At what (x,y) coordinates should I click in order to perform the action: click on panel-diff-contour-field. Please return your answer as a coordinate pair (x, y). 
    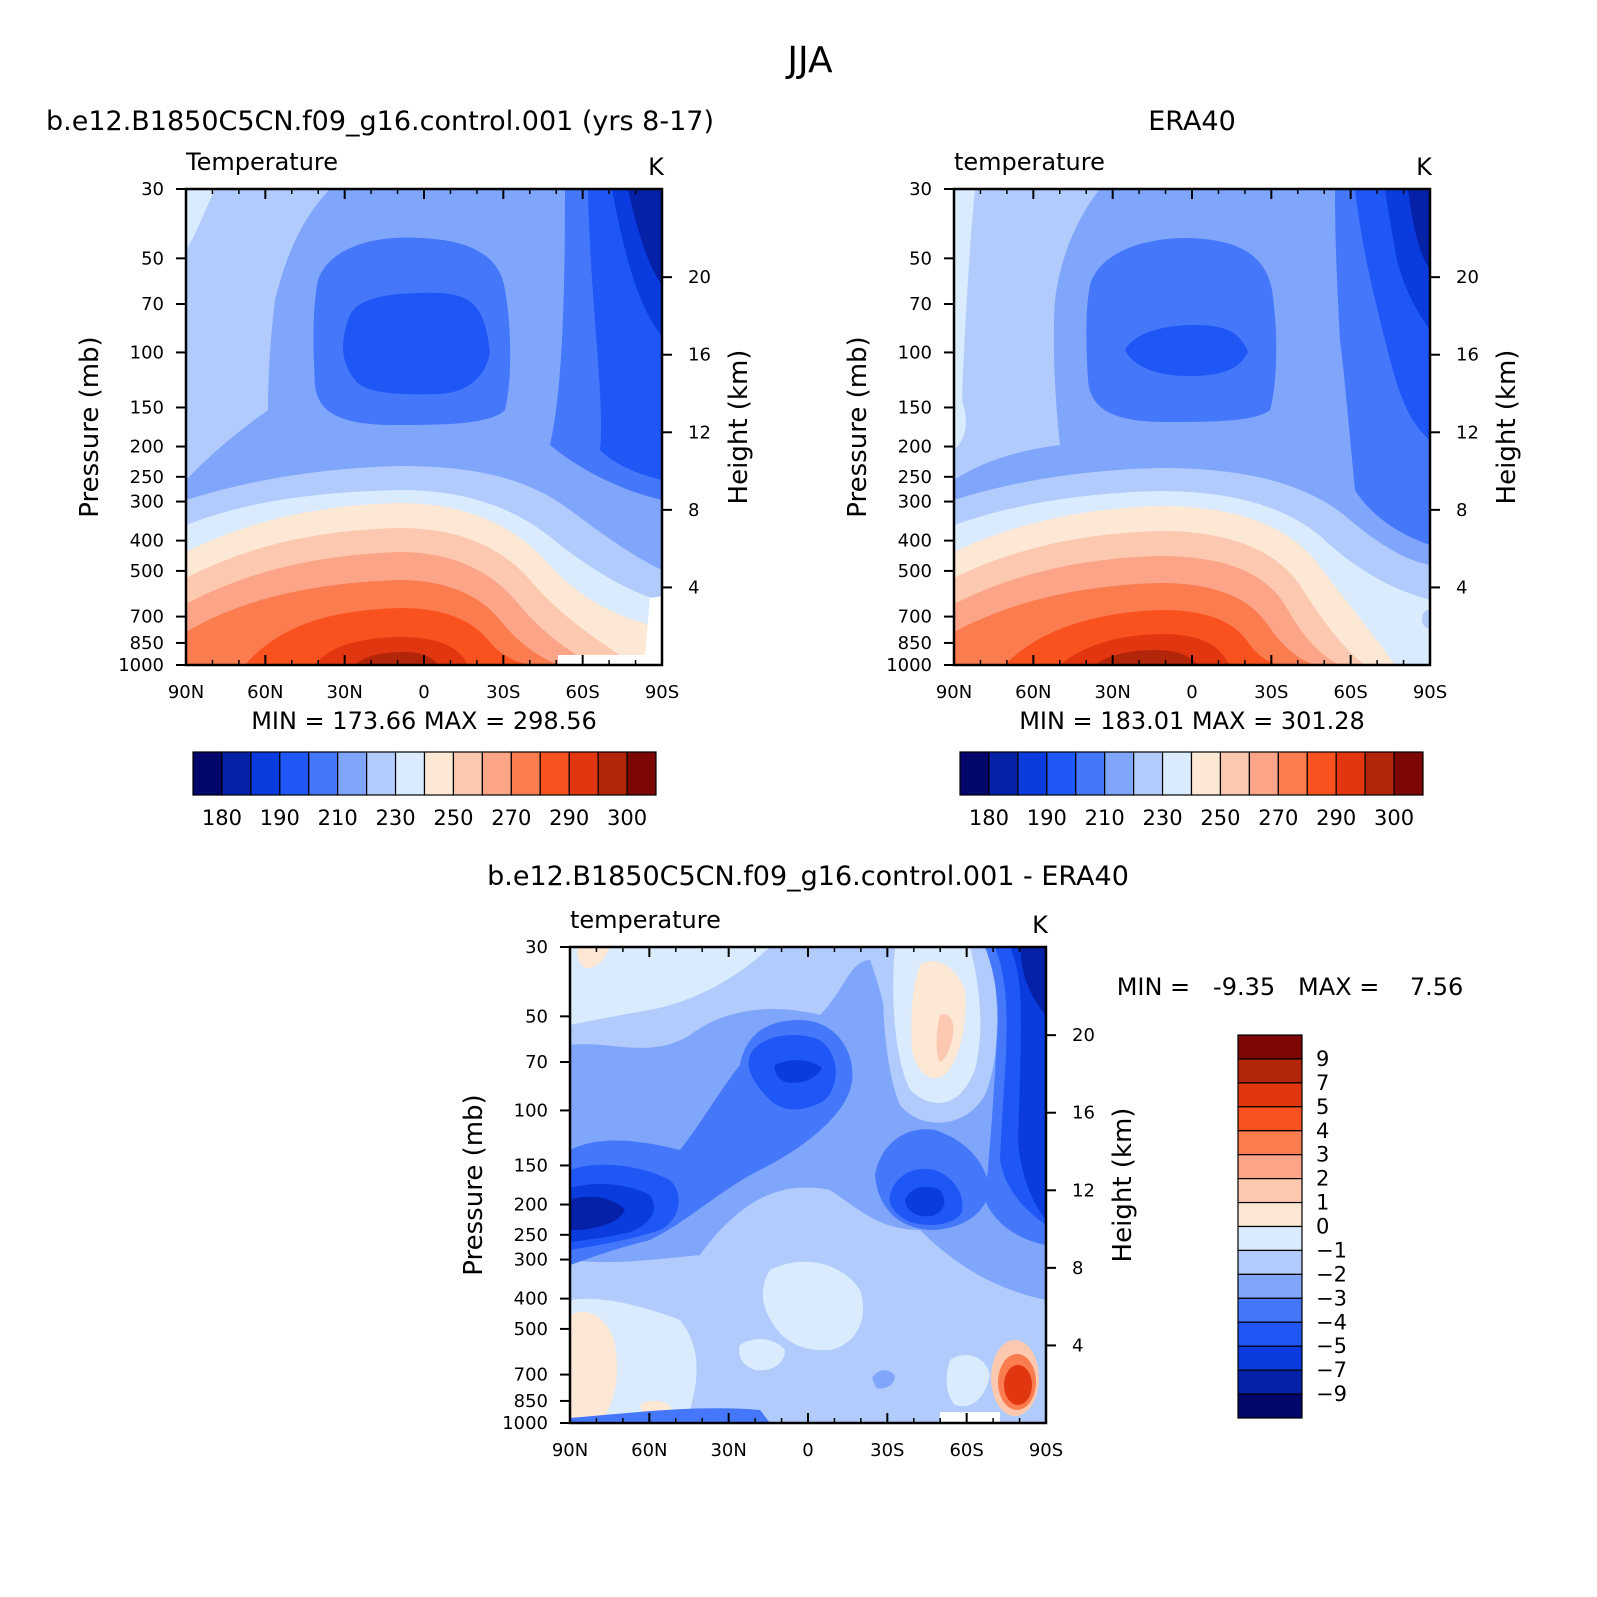
    Looking at the image, I should click on (808, 1185).